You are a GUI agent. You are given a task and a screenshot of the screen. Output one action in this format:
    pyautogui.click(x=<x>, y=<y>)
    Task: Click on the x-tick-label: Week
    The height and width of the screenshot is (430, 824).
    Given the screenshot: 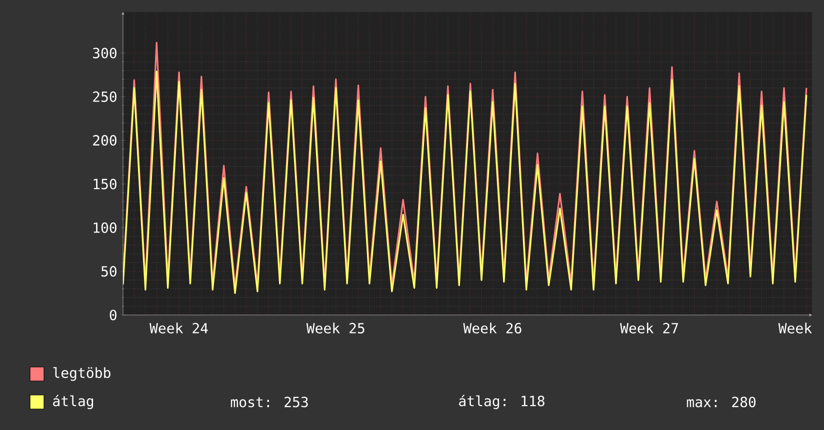 What is the action you would take?
    pyautogui.click(x=795, y=328)
    